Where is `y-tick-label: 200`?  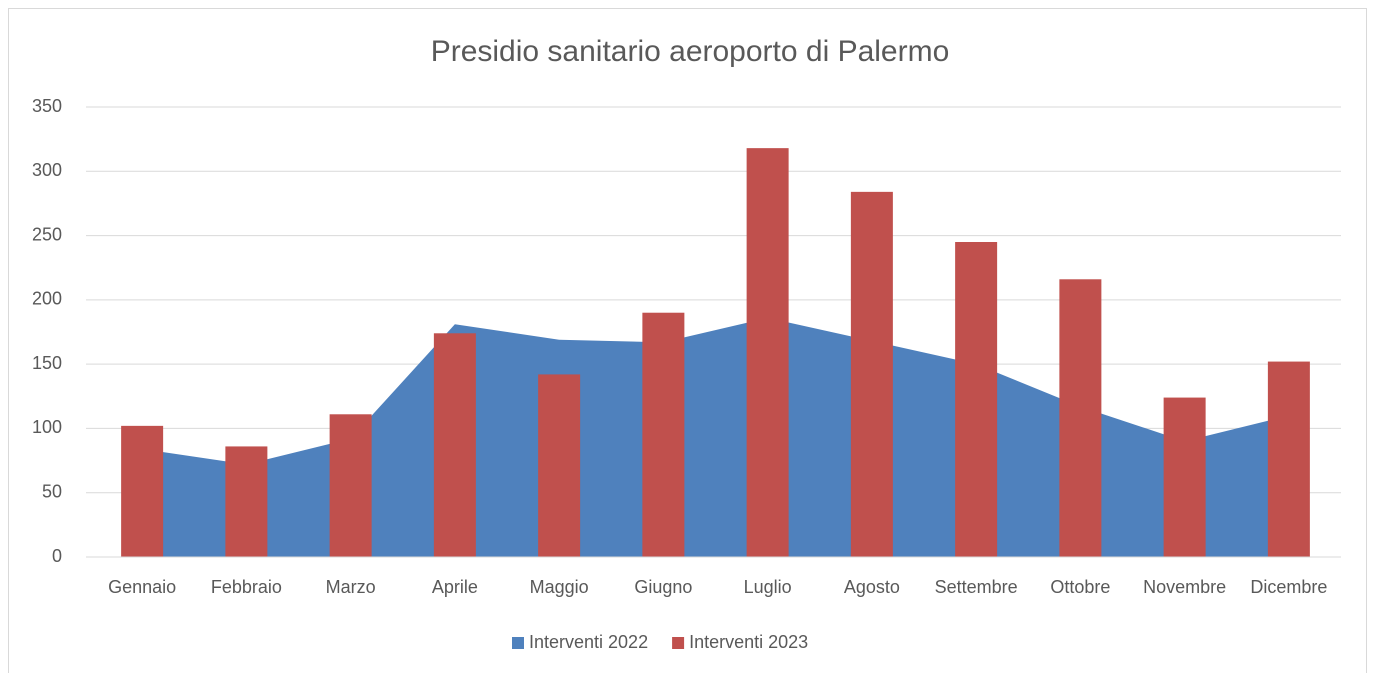 y-tick-label: 200 is located at coordinates (47, 299).